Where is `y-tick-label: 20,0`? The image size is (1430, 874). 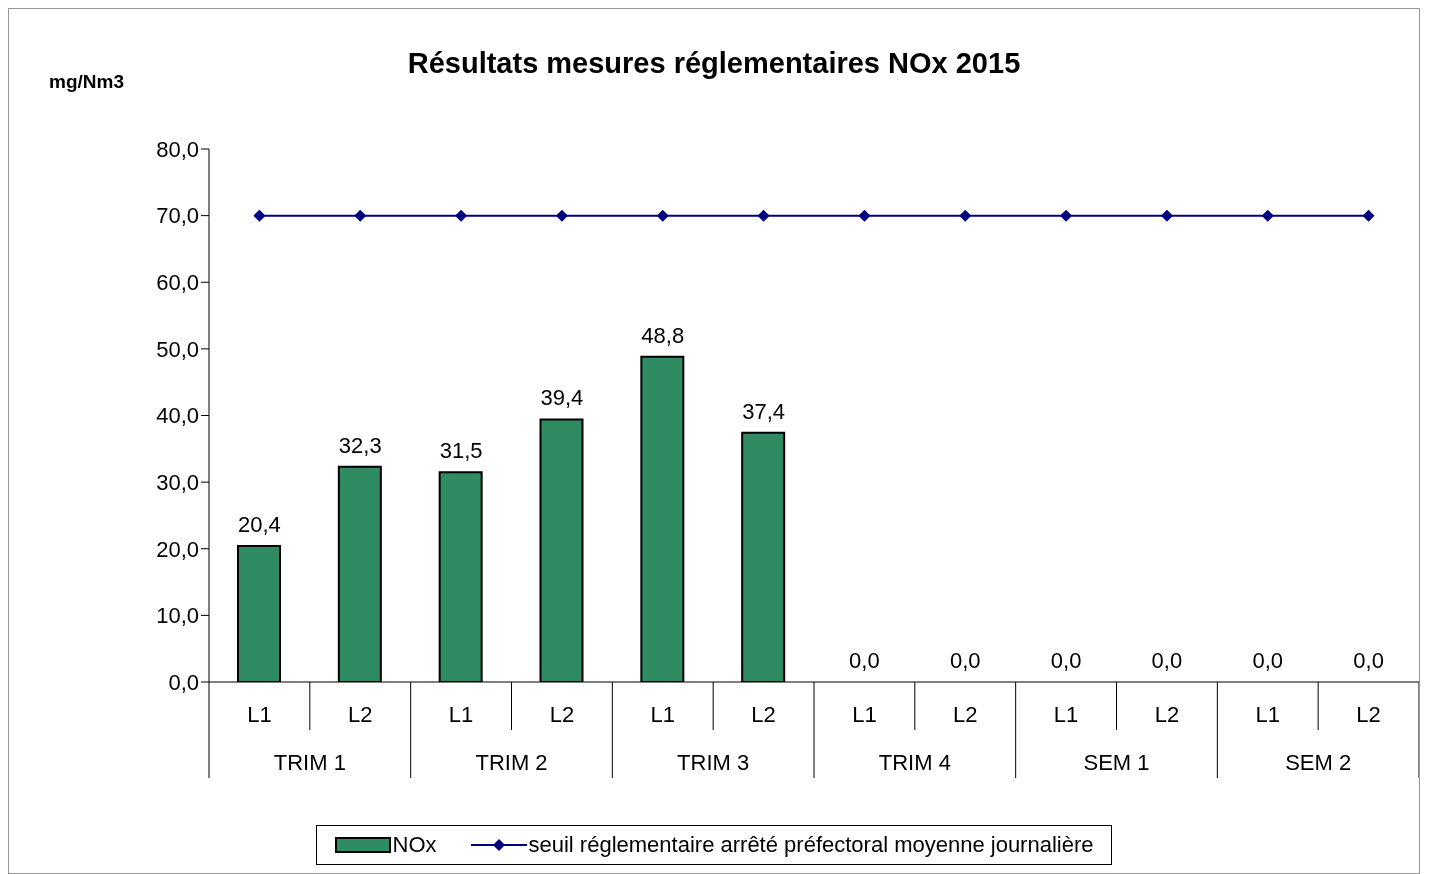 y-tick-label: 20,0 is located at coordinates (177, 549).